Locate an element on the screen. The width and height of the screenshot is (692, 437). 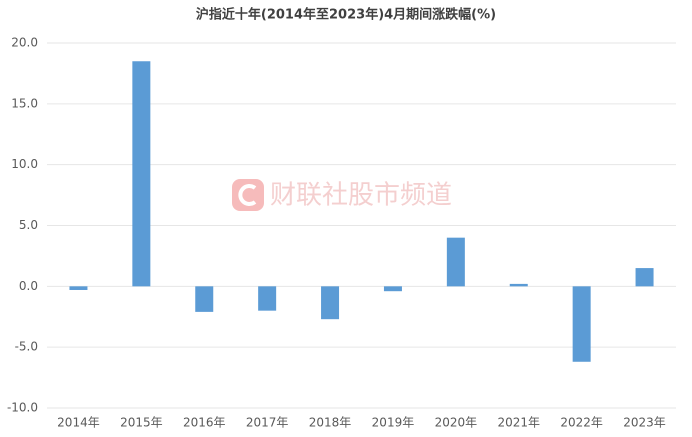
y-tick-label: 20.0 is located at coordinates (24, 43).